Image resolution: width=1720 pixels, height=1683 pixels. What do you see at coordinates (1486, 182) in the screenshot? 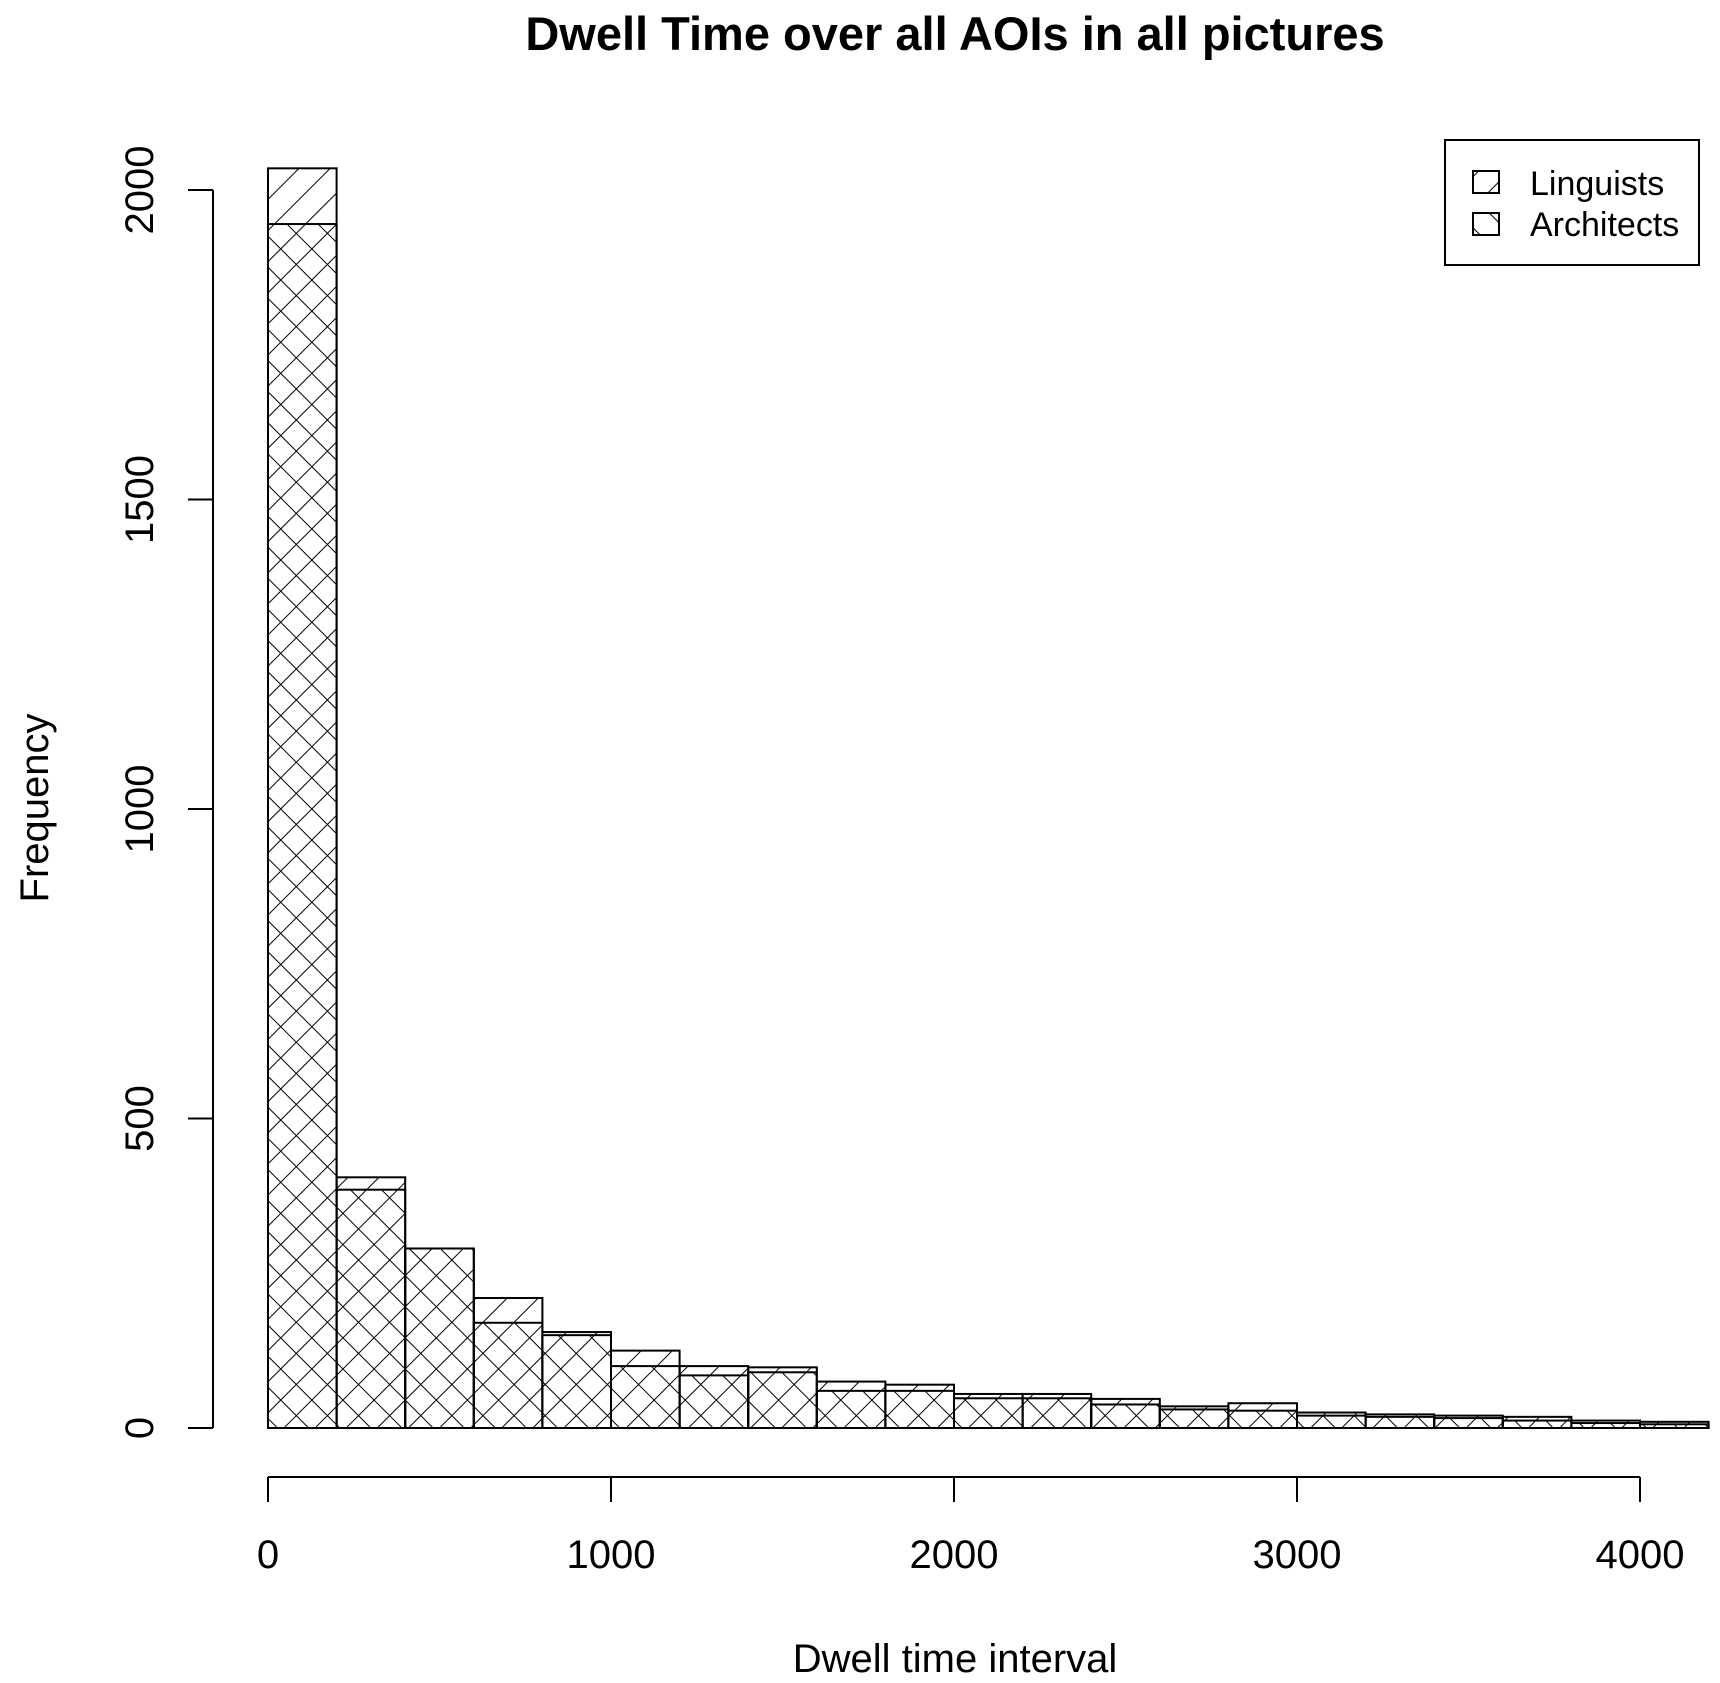
I see `legend-swatch-linguists` at bounding box center [1486, 182].